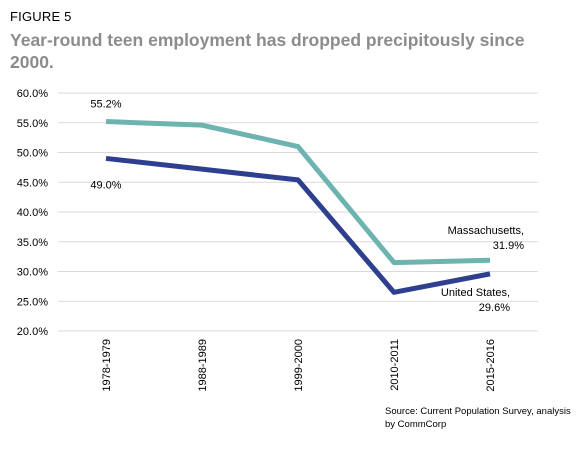 The height and width of the screenshot is (450, 580). I want to click on y-tick-label: 30.0%, so click(32, 273).